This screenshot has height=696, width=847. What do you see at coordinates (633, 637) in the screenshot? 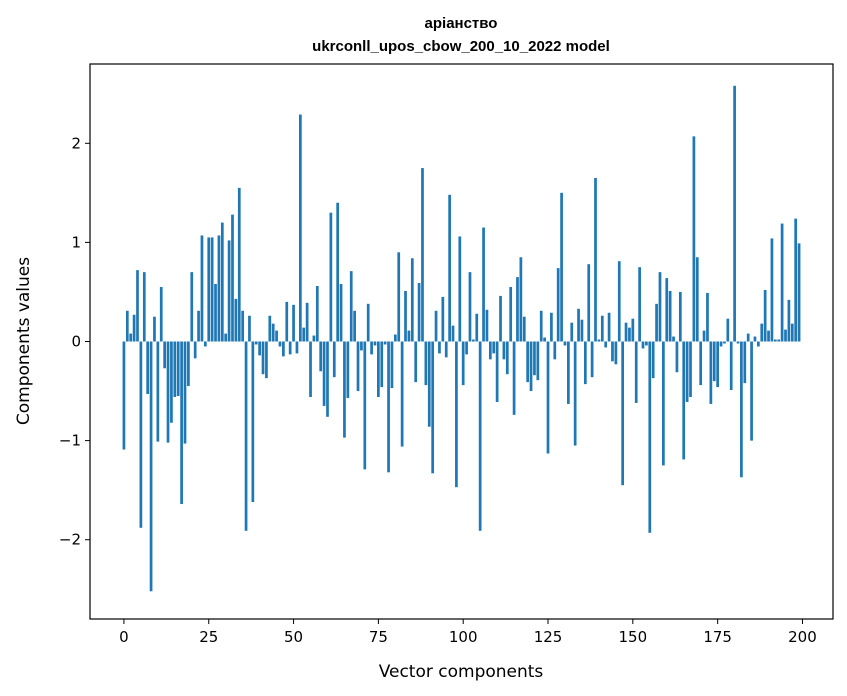
I see `x-tick-label-150: 150` at bounding box center [633, 637].